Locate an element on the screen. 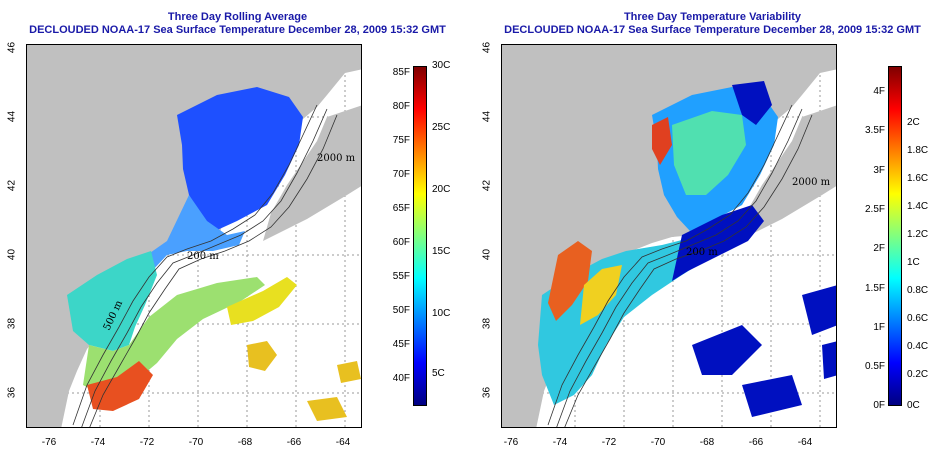 This screenshot has width=950, height=475. colorbar-label-c: 10C is located at coordinates (441, 313).